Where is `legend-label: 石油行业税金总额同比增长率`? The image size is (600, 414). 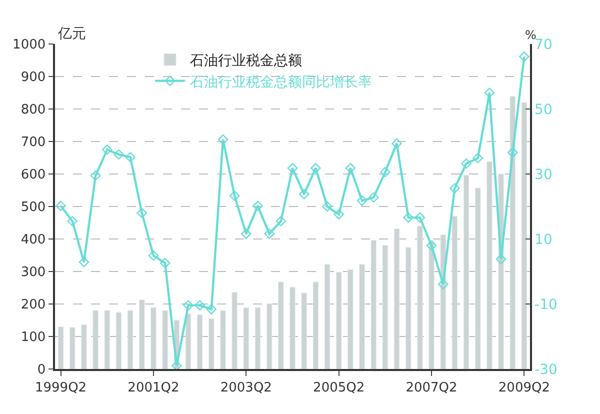
legend-label: 石油行业税金总额同比增长率 is located at coordinates (281, 82).